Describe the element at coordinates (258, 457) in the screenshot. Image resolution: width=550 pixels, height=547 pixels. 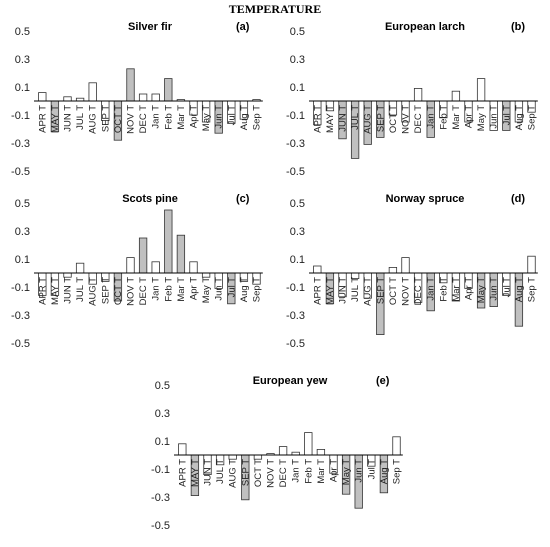
I see `bar-oct-t` at that location.